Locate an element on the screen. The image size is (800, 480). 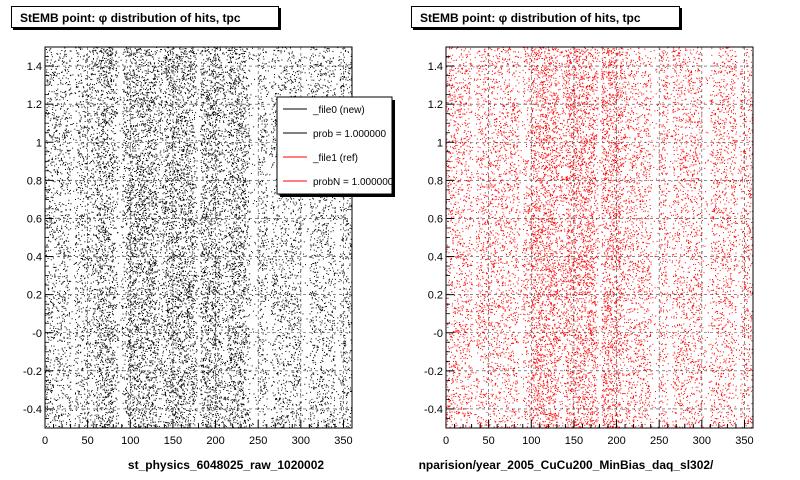
right-x-tick-label: 150 is located at coordinates (574, 441).